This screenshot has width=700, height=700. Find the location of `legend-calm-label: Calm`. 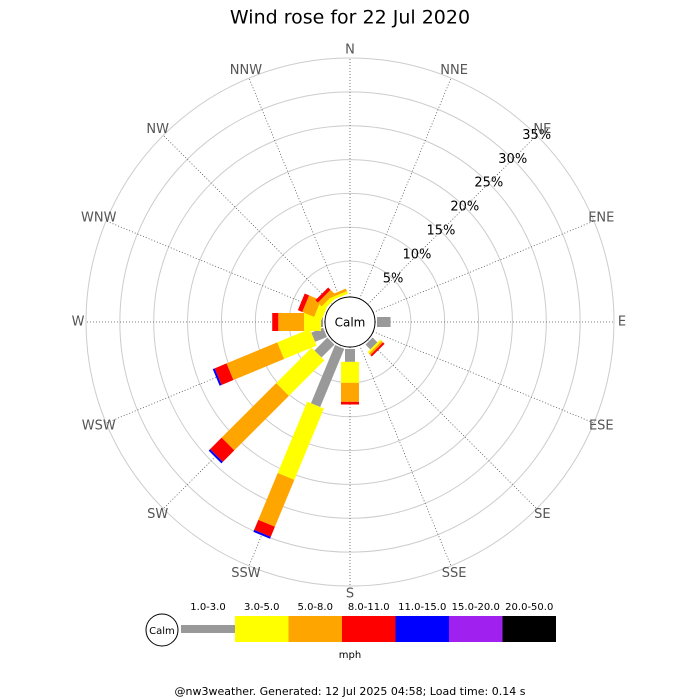

legend-calm-label: Calm is located at coordinates (162, 631).